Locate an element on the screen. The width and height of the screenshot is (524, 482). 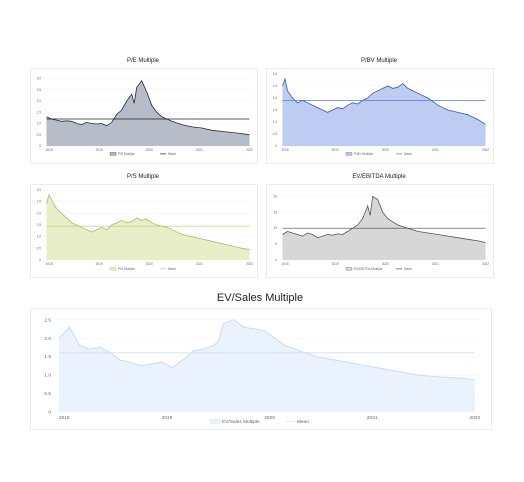
legend-label: P/S Multiple is located at coordinates (126, 269).